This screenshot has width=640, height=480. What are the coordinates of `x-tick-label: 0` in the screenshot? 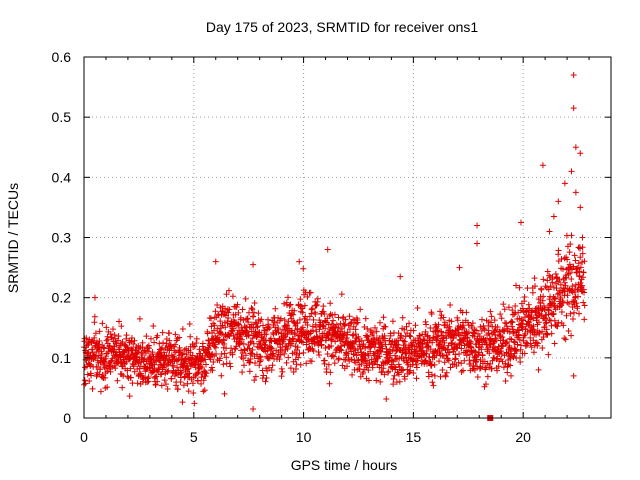 It's located at (84, 437).